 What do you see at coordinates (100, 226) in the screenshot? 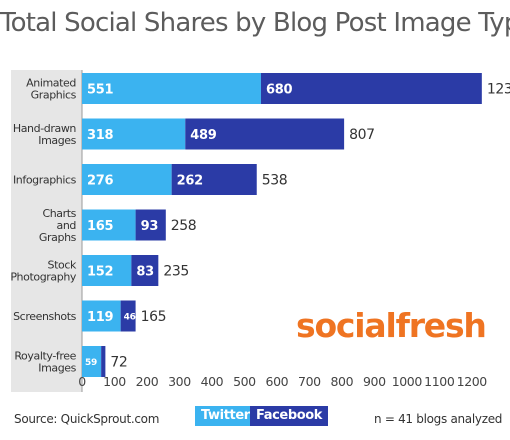
I see `segment-value-label: 165` at bounding box center [100, 226].